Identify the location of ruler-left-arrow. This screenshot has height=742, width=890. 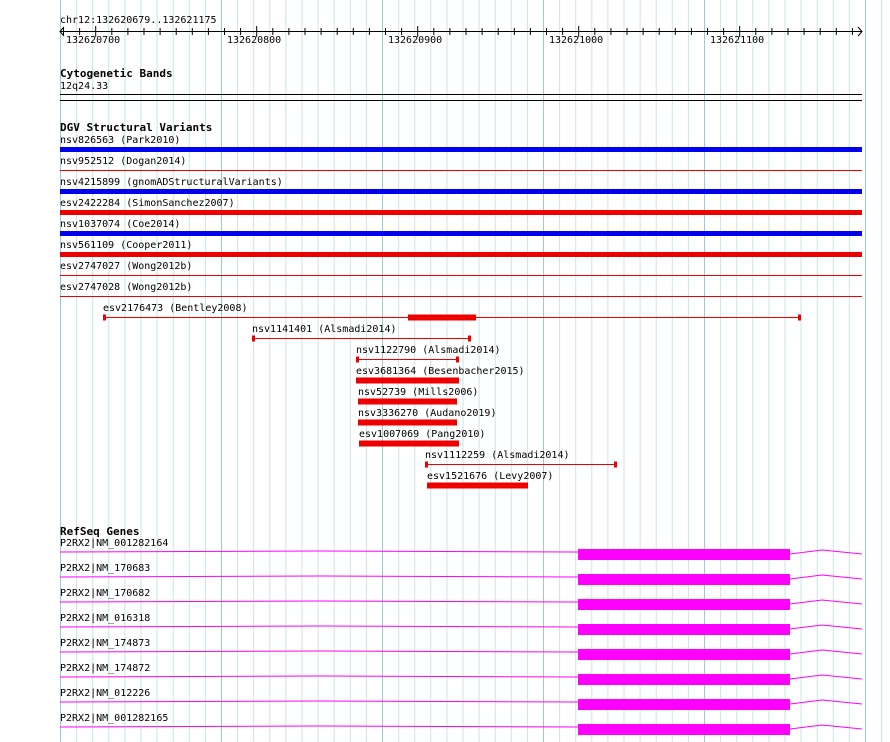
(62, 31).